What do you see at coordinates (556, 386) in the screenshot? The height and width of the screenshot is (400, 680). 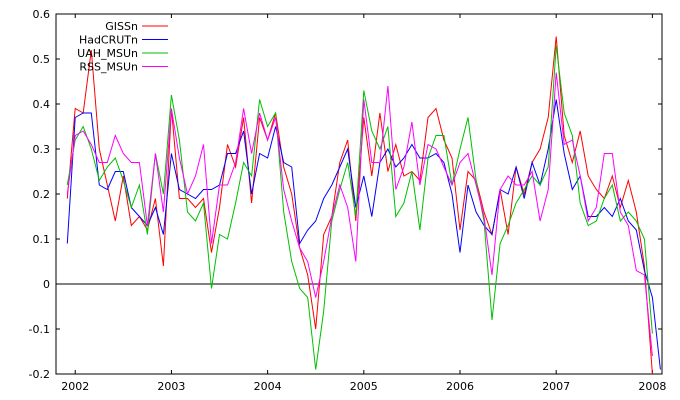 I see `x-tick-label: 2007` at bounding box center [556, 386].